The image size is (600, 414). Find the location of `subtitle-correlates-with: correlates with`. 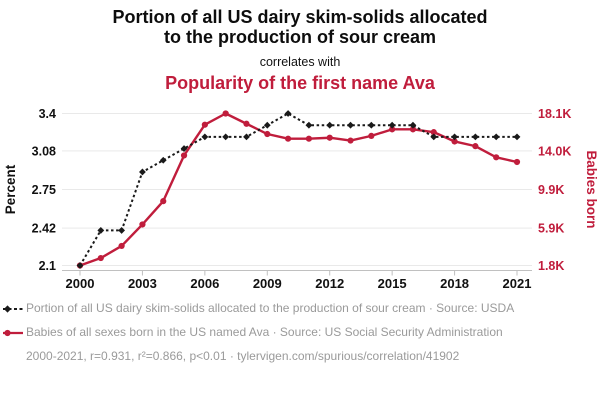

subtitle-correlates-with: correlates with is located at coordinates (300, 62).